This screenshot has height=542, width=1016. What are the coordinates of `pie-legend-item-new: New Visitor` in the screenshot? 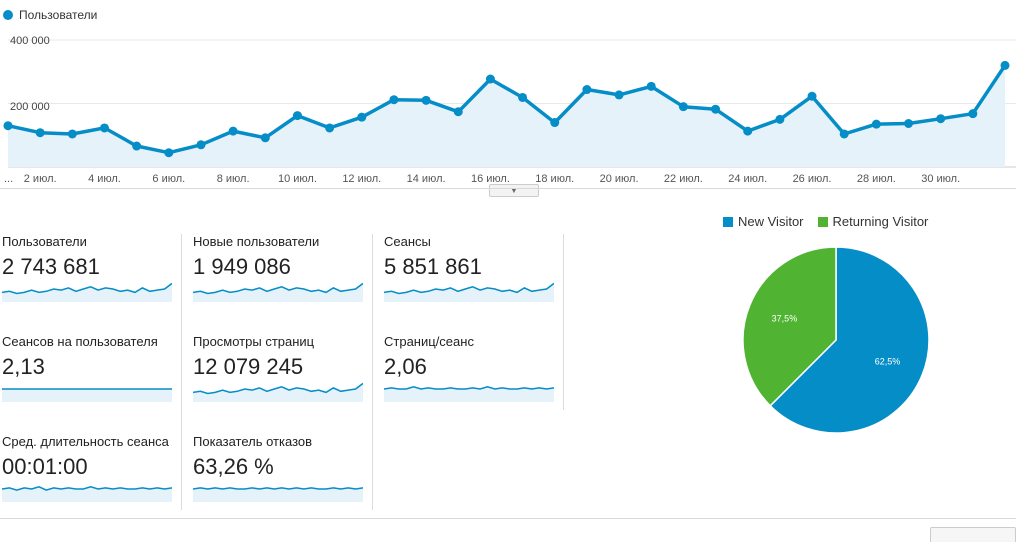 It's located at (763, 221).